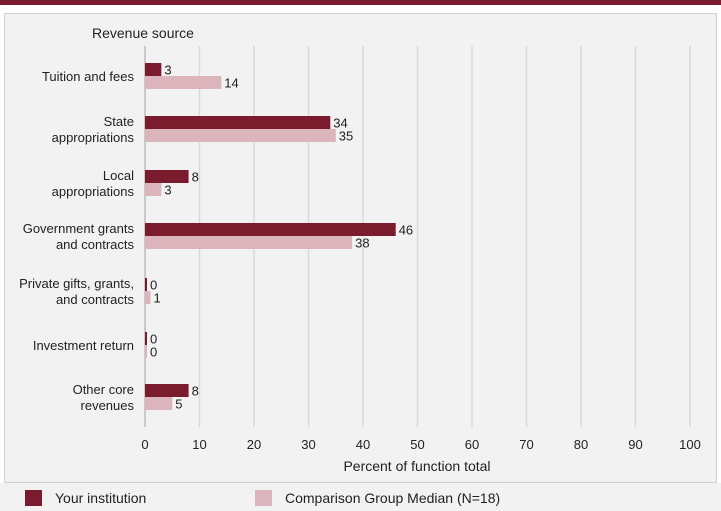 This screenshot has height=511, width=721. What do you see at coordinates (472, 444) in the screenshot?
I see `x-tick-label-60: 60` at bounding box center [472, 444].